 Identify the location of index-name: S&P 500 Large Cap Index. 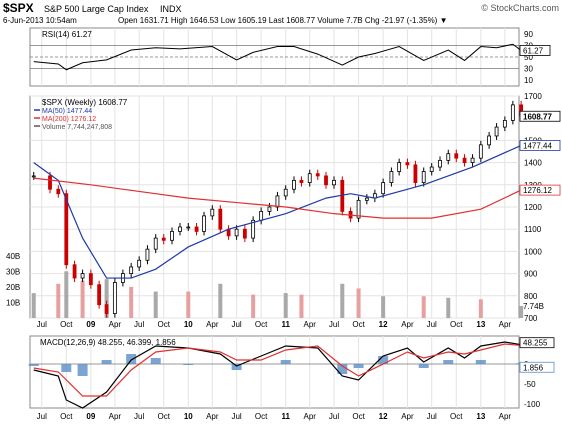
(96, 9).